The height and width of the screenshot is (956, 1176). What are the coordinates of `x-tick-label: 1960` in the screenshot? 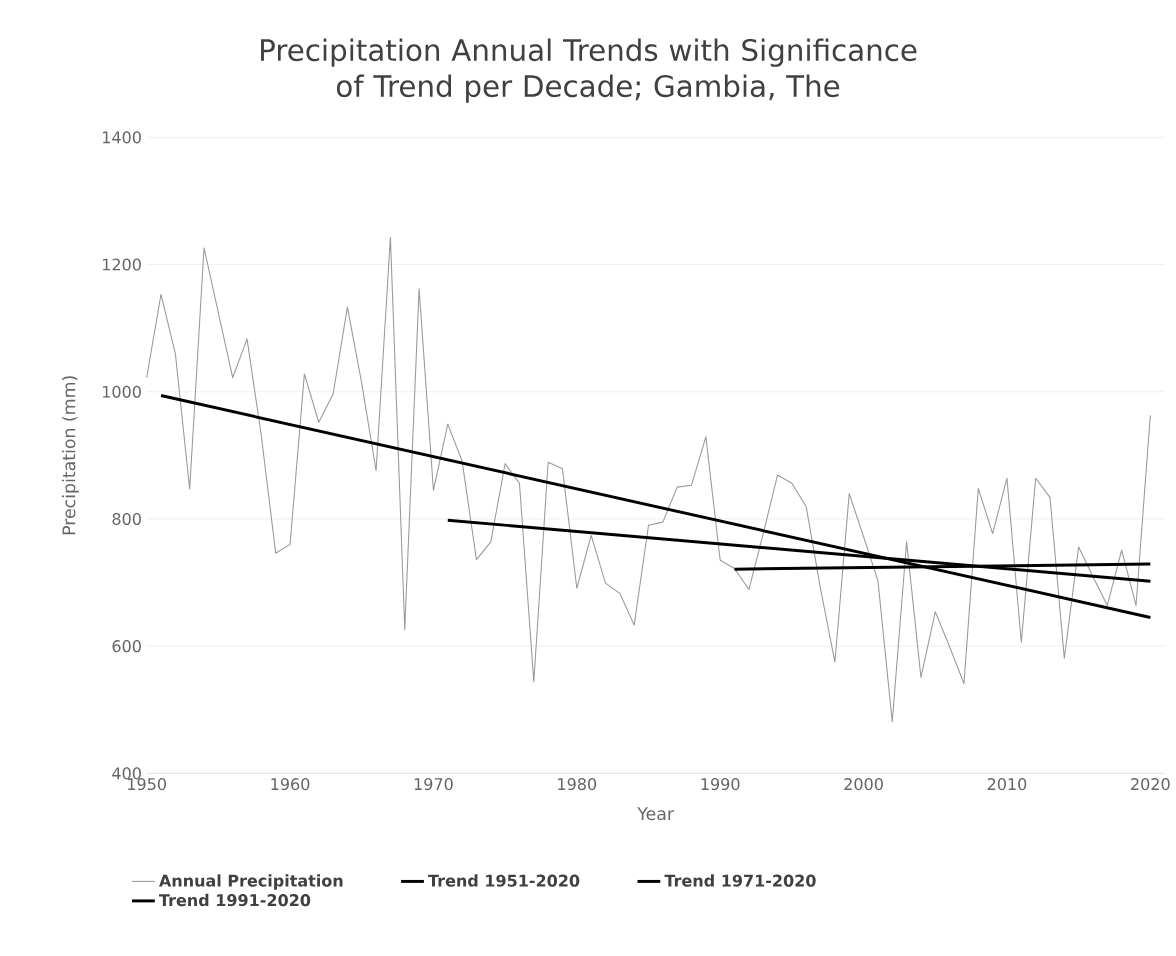 It's located at (290, 784).